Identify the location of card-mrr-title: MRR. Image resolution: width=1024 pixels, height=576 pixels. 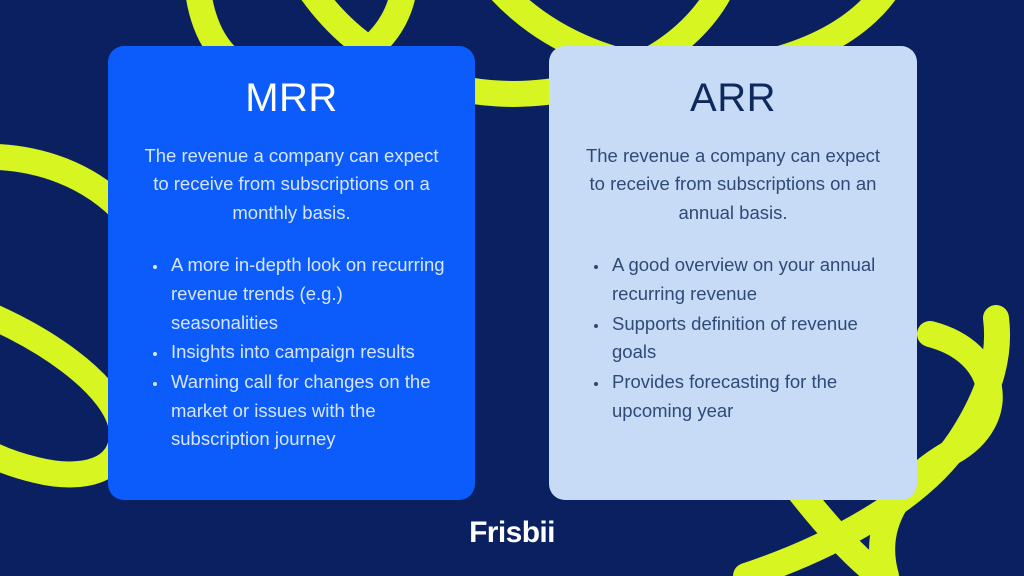
(291, 98).